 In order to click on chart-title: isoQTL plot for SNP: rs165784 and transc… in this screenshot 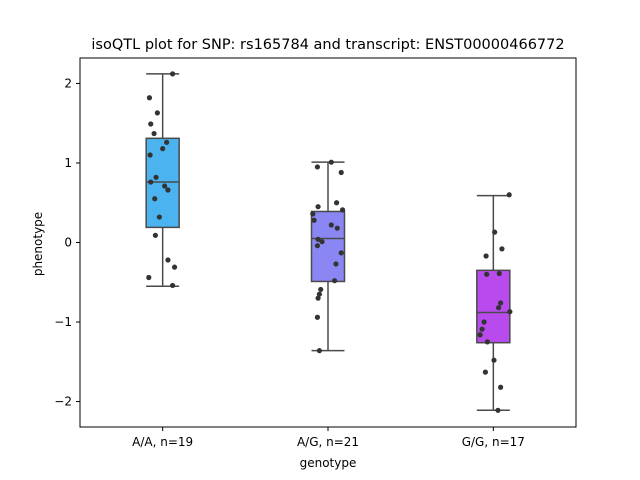, I will do `click(327, 45)`.